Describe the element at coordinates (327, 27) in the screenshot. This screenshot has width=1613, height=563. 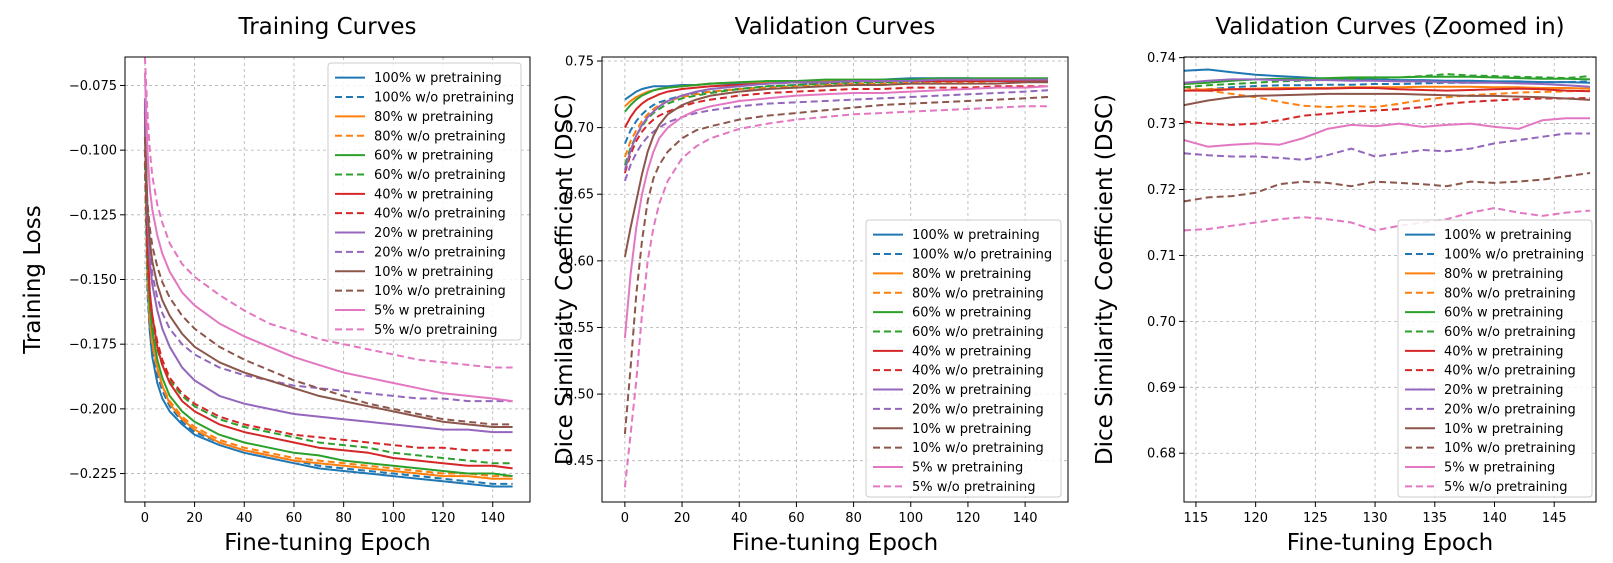
I see `chart-title: Training Curves` at that location.